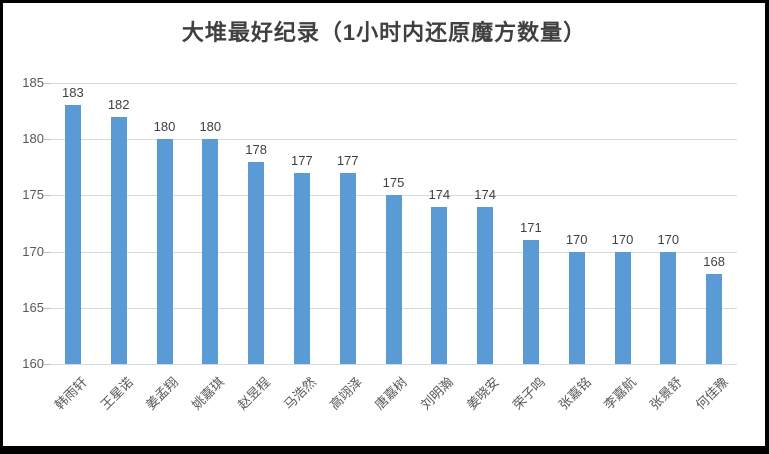  What do you see at coordinates (437, 393) in the screenshot?
I see `x-axis-category-label: 刘明瀚` at bounding box center [437, 393].